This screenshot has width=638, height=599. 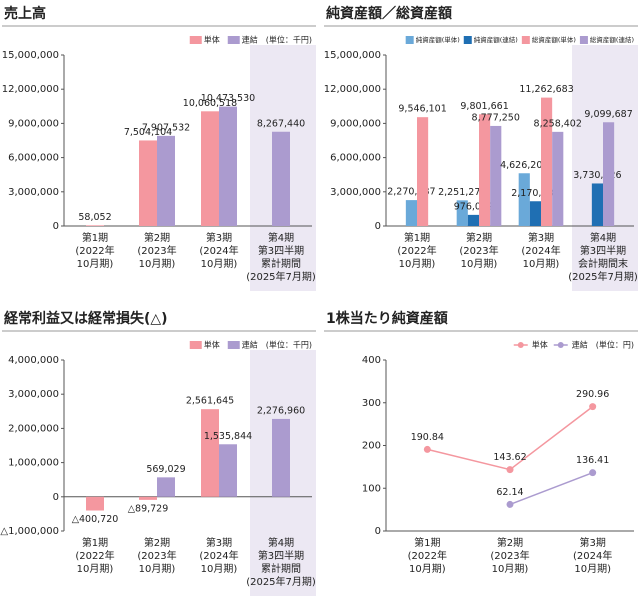 I want to click on value-label: 8,258,402, so click(x=558, y=123).